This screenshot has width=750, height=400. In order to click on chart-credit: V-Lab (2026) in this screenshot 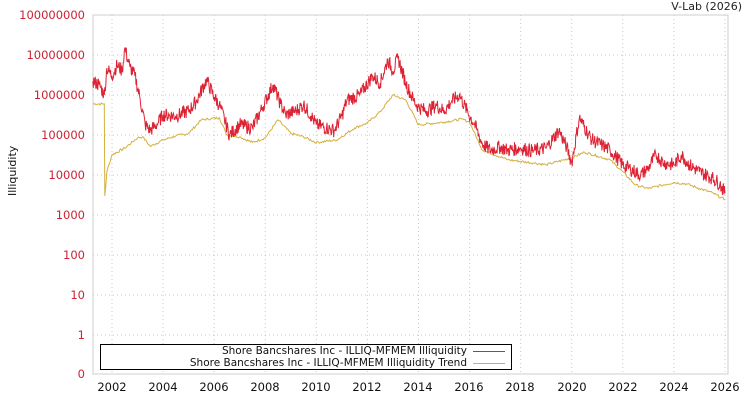, I will do `click(706, 6)`.